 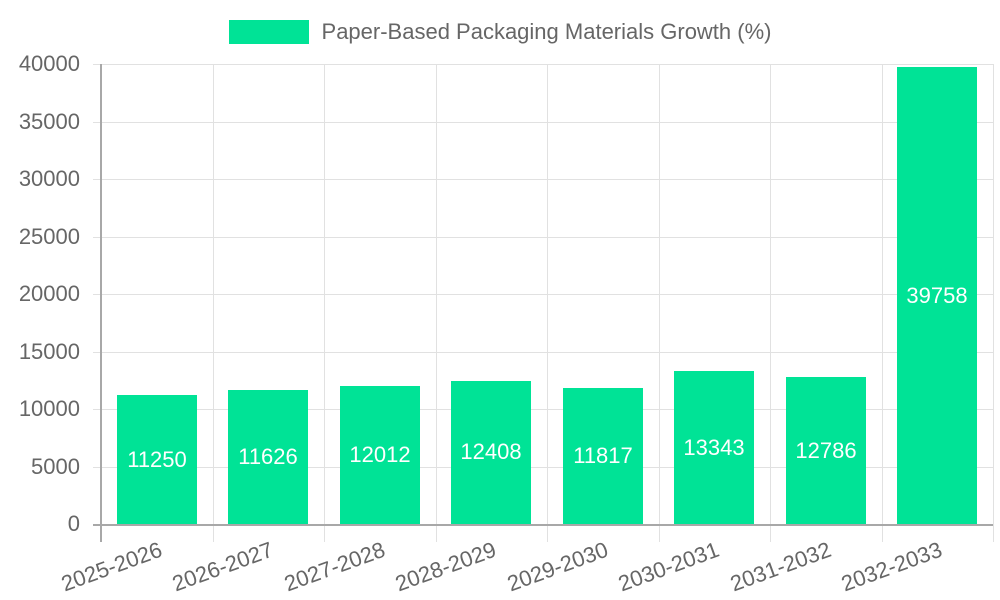 I want to click on x-axis-line, so click(x=543, y=525).